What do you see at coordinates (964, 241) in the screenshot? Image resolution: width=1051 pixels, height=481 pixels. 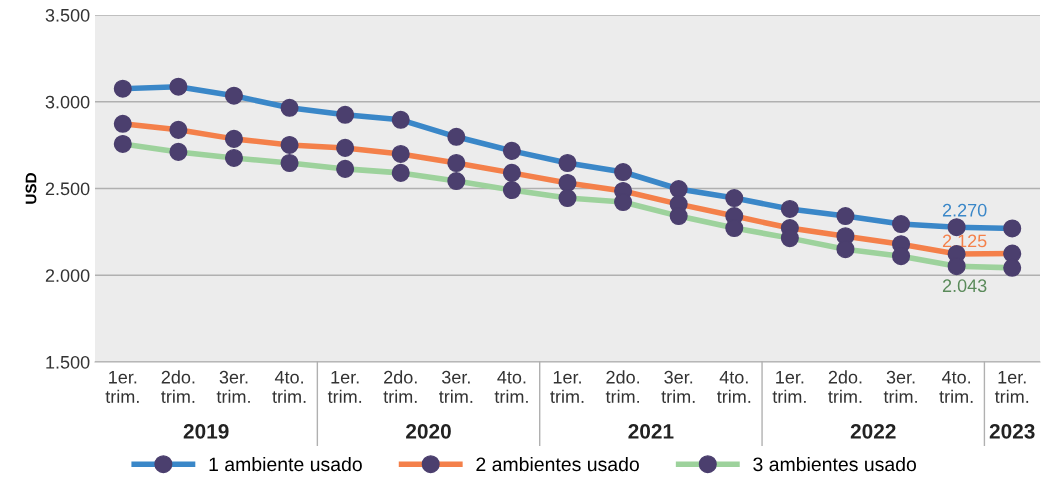 I see `data-label: 2.125` at bounding box center [964, 241].